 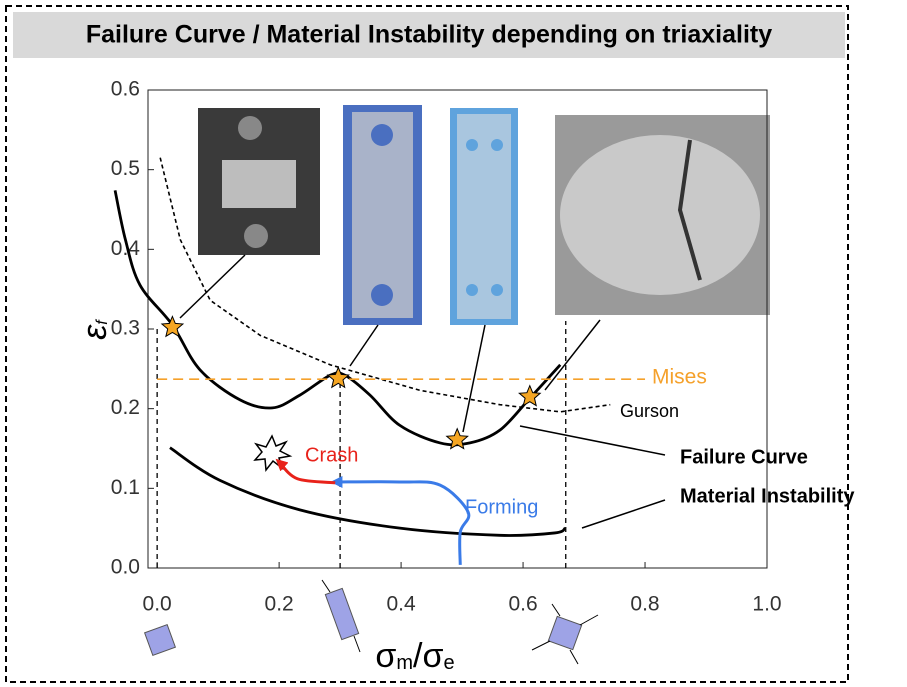 I want to click on series-label: Forming, so click(x=501, y=507).